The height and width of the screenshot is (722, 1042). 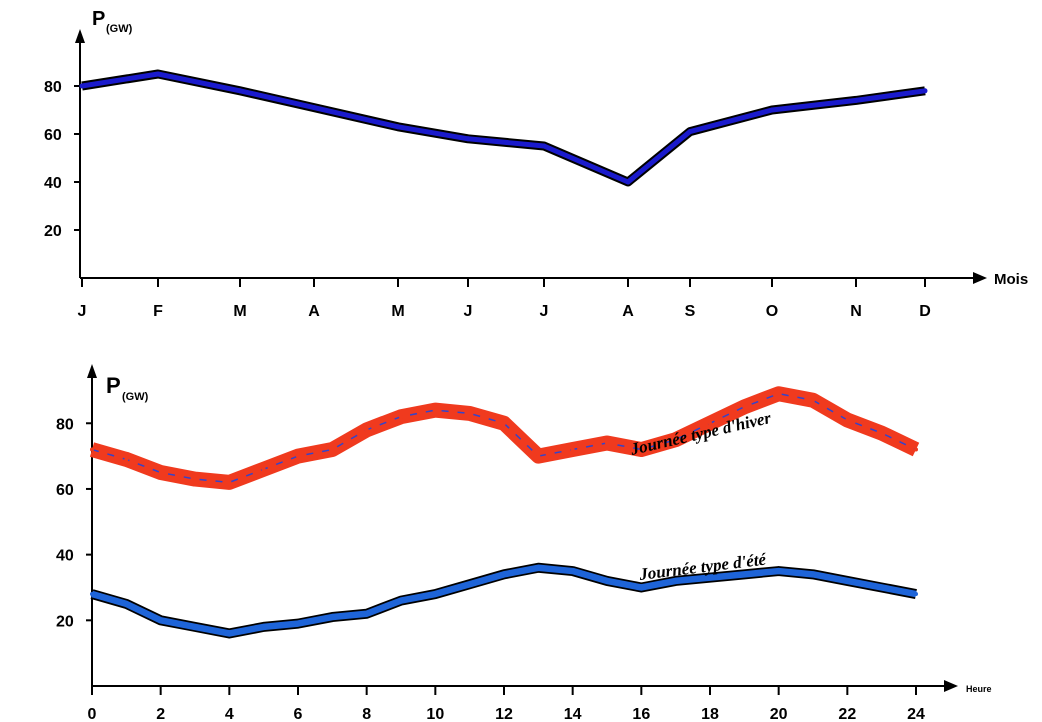 I want to click on winter-series-centerline, so click(x=504, y=438).